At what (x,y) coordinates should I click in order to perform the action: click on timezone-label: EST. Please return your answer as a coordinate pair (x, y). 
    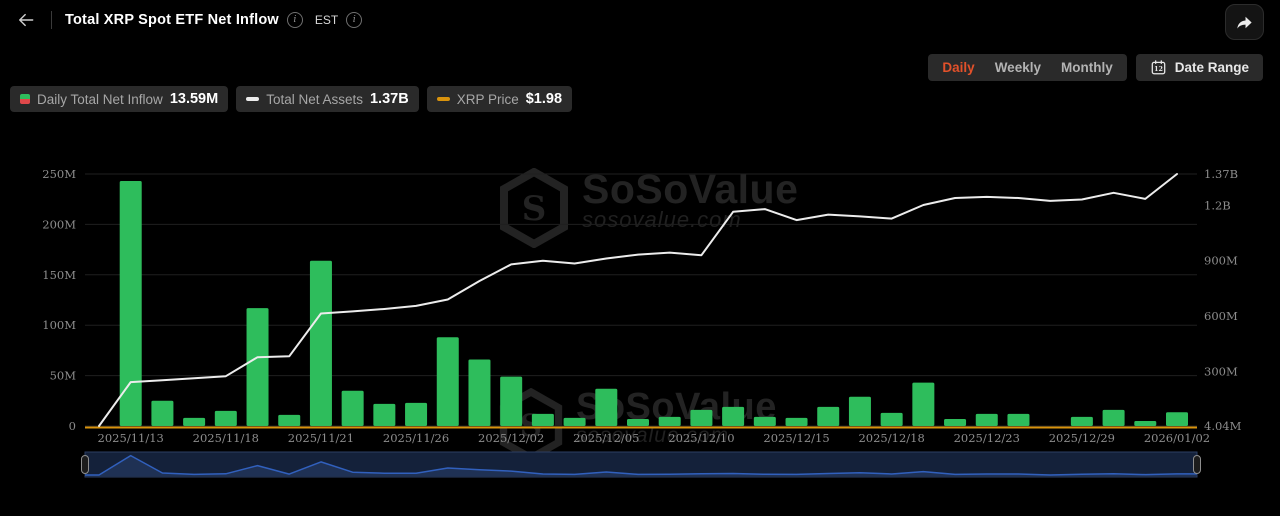
    Looking at the image, I should click on (326, 20).